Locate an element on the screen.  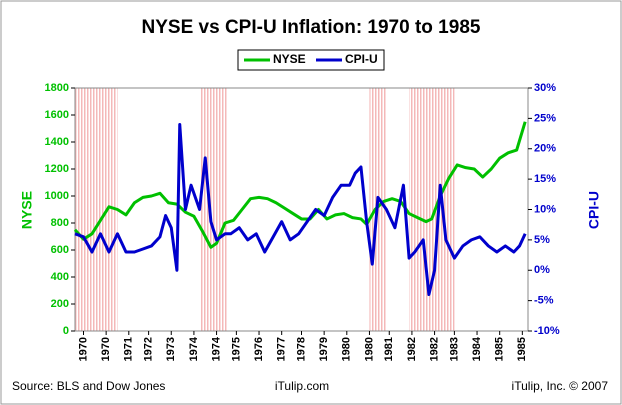
y-tick-label: 0 is located at coordinates (66, 331).